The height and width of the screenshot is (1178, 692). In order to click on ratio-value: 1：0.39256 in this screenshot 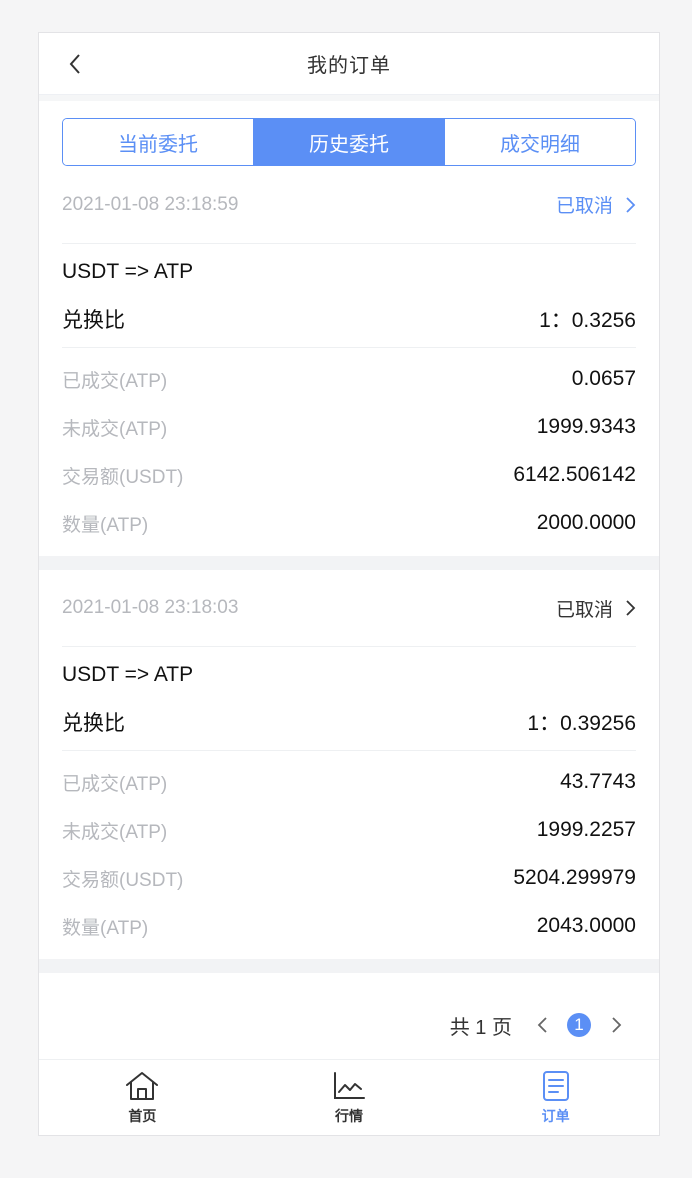, I will do `click(581, 723)`.